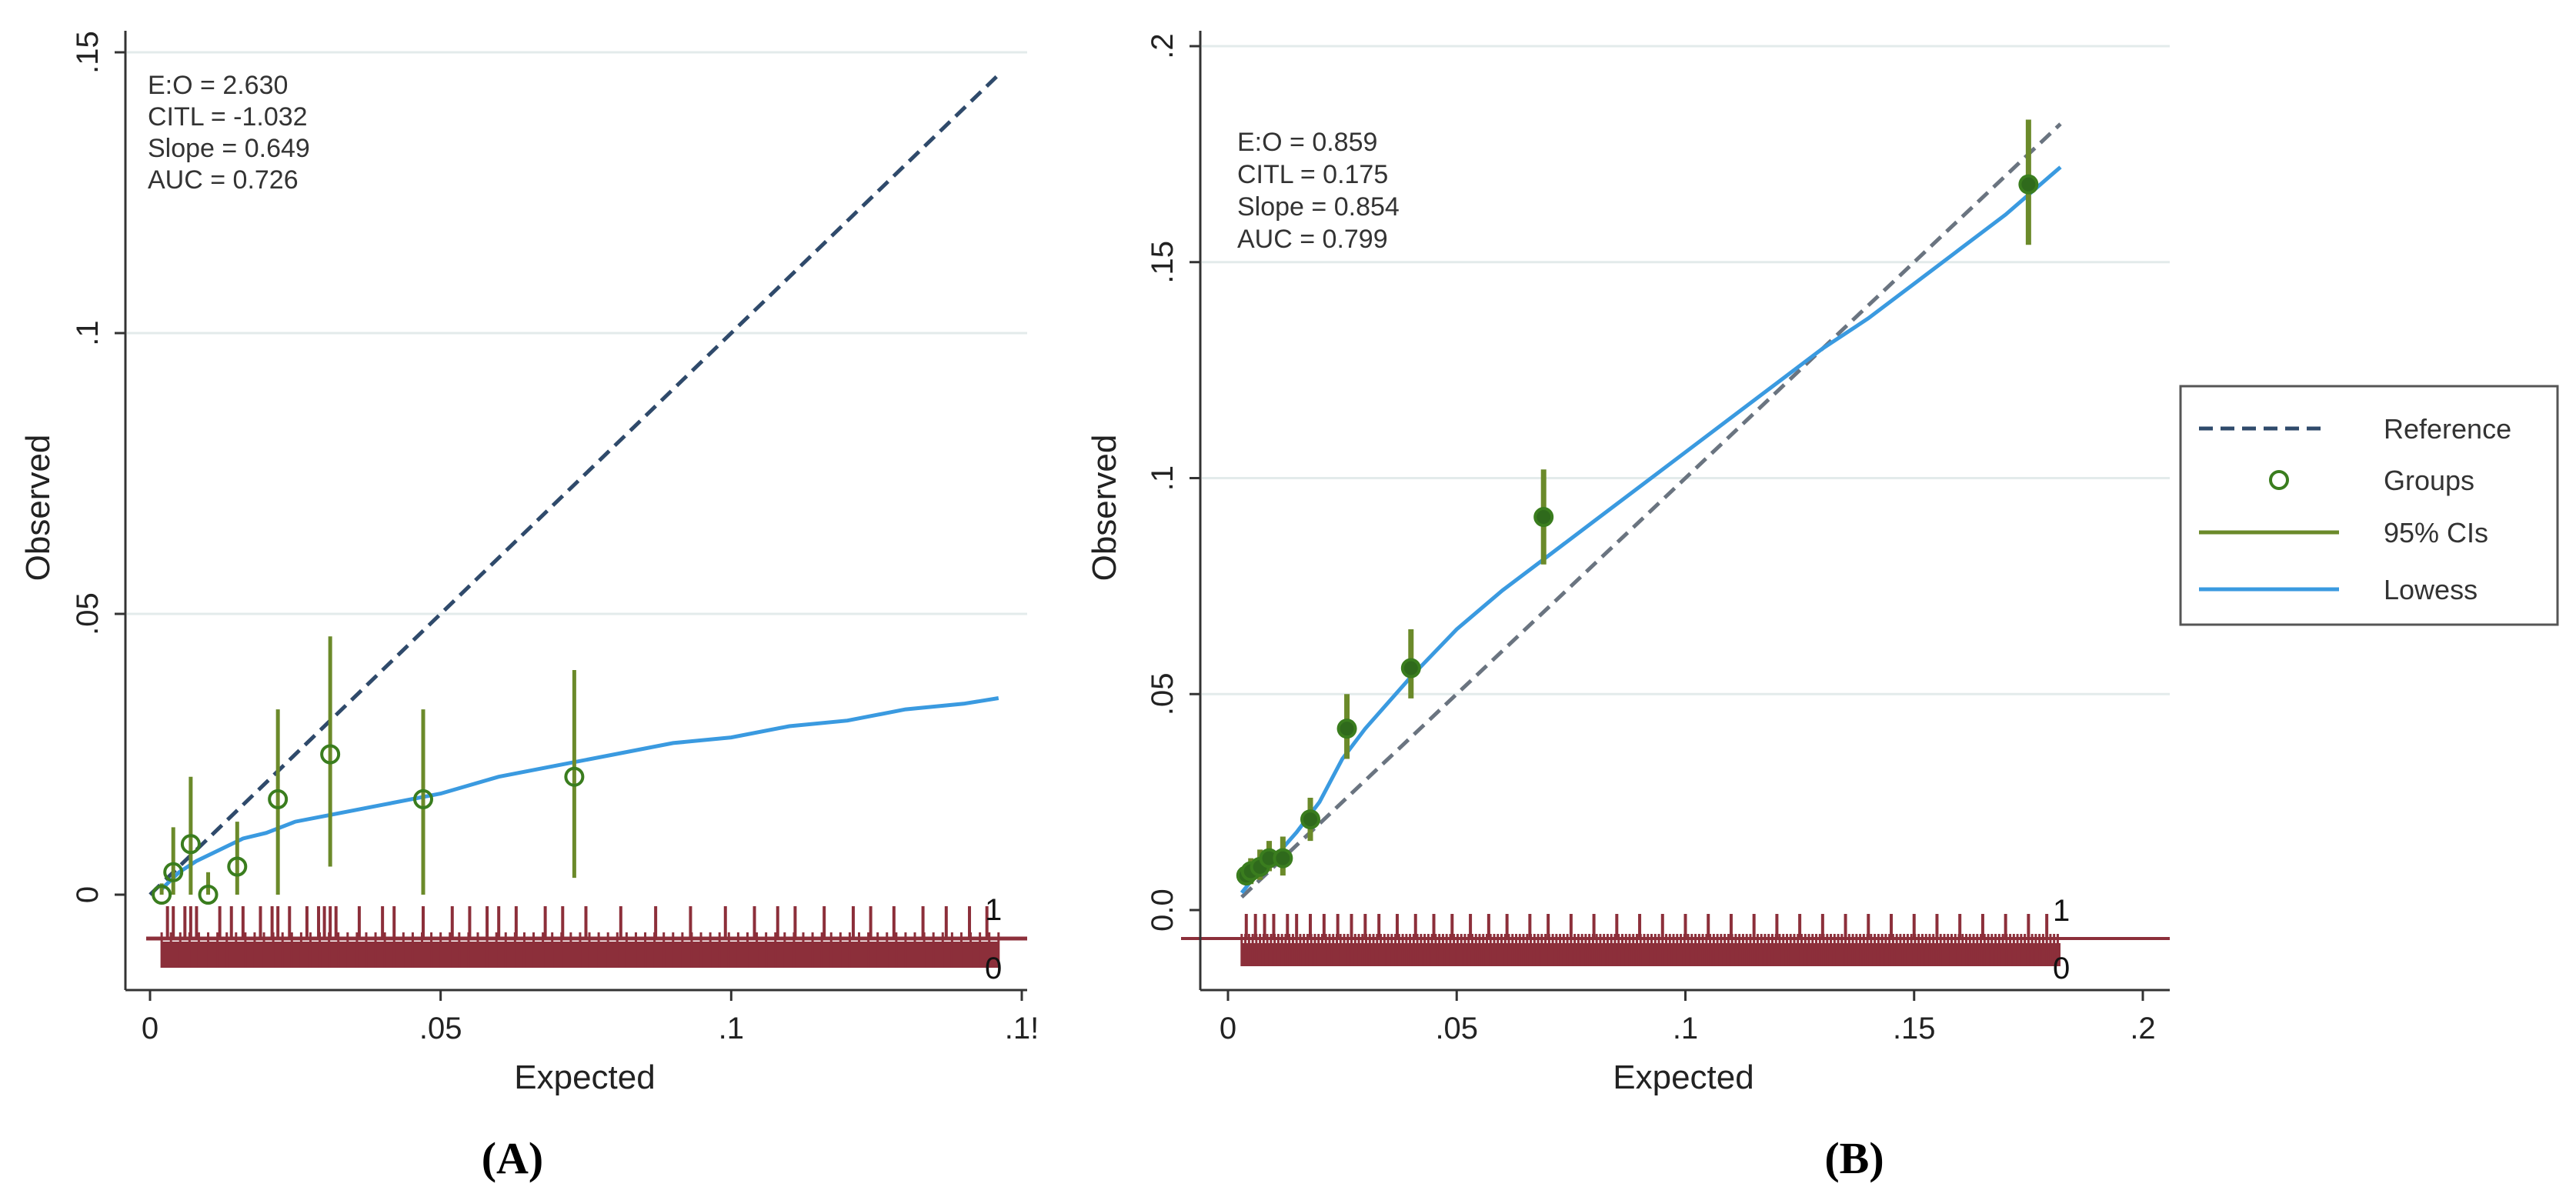 The image size is (2576, 1197). Describe the element at coordinates (218, 85) in the screenshot. I see `panel-a-stat-eo: E:O = 2.630` at that location.